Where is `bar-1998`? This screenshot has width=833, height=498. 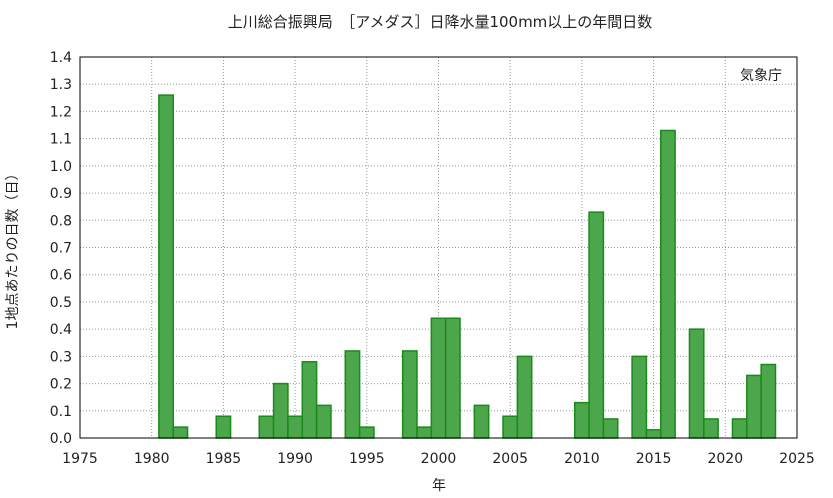 bar-1998 is located at coordinates (409, 394).